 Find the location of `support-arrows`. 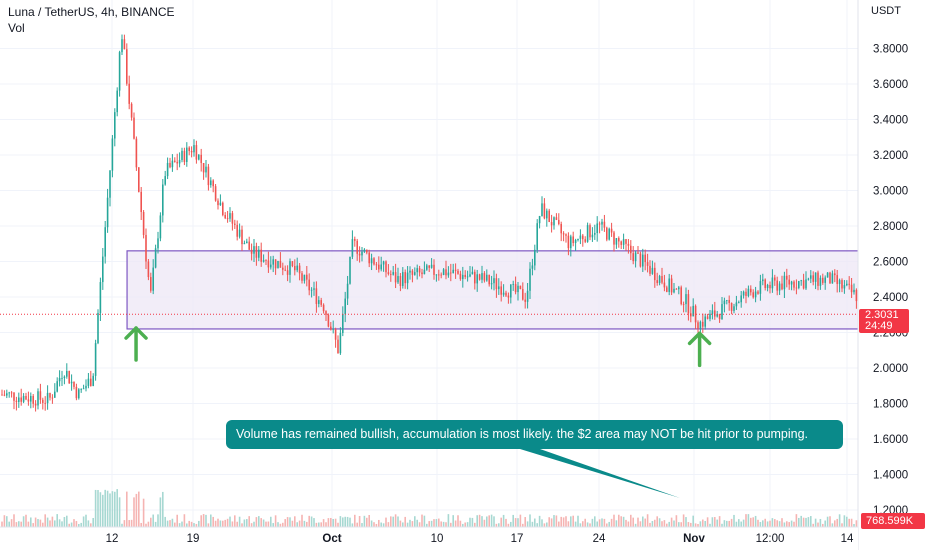

support-arrows is located at coordinates (504, 347).